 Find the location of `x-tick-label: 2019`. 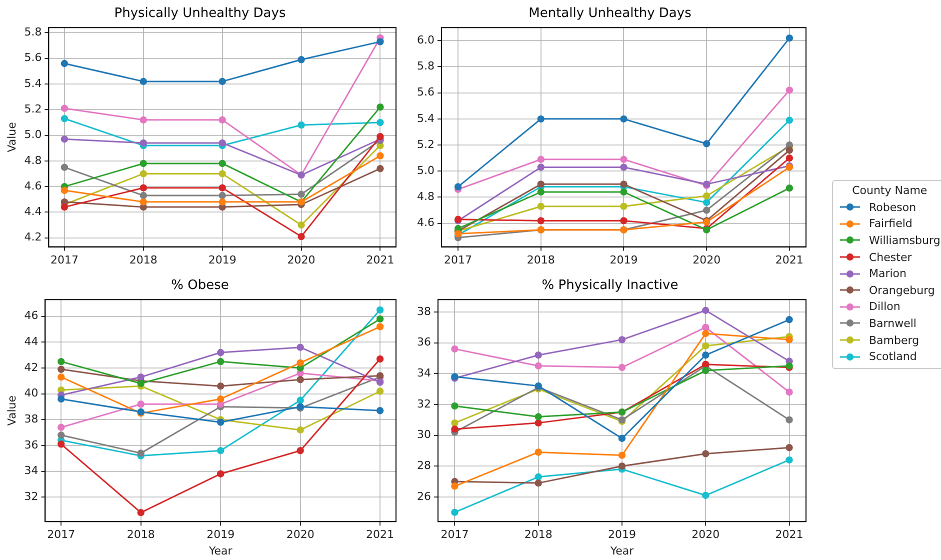

x-tick-label: 2019 is located at coordinates (220, 535).